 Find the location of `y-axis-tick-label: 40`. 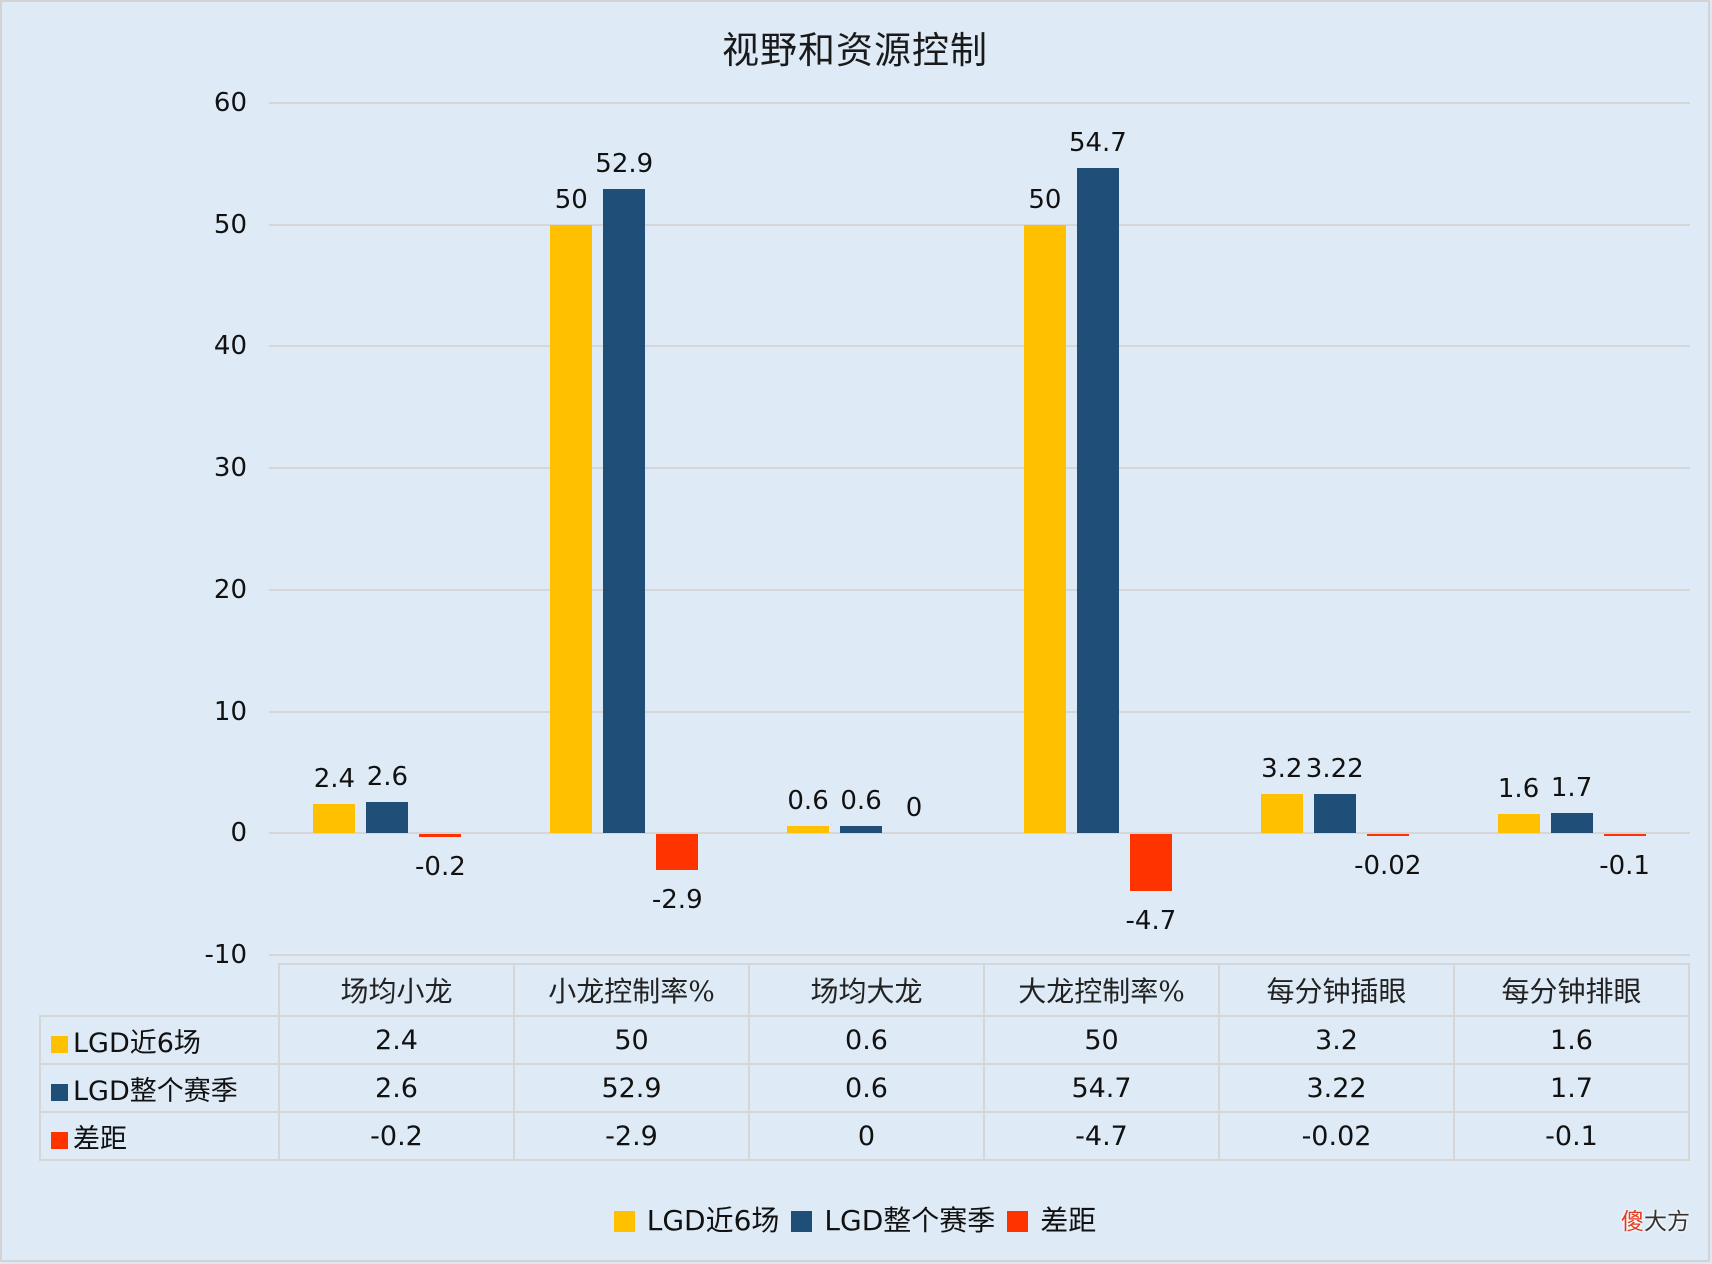

y-axis-tick-label: 40 is located at coordinates (230, 346).